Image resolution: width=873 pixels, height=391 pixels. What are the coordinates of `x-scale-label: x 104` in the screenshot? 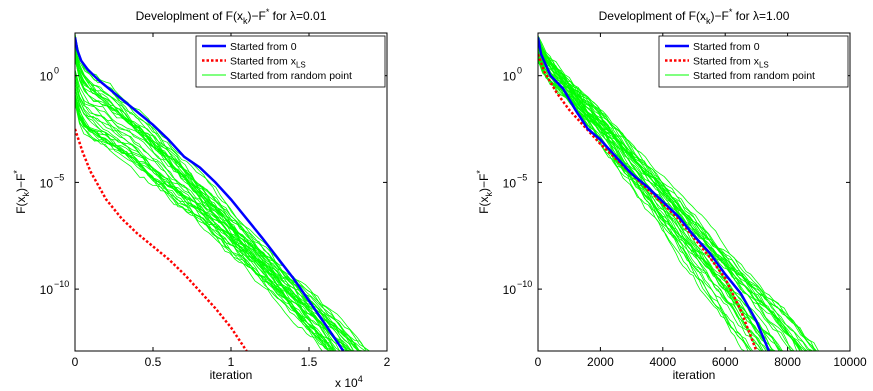 It's located at (349, 382).